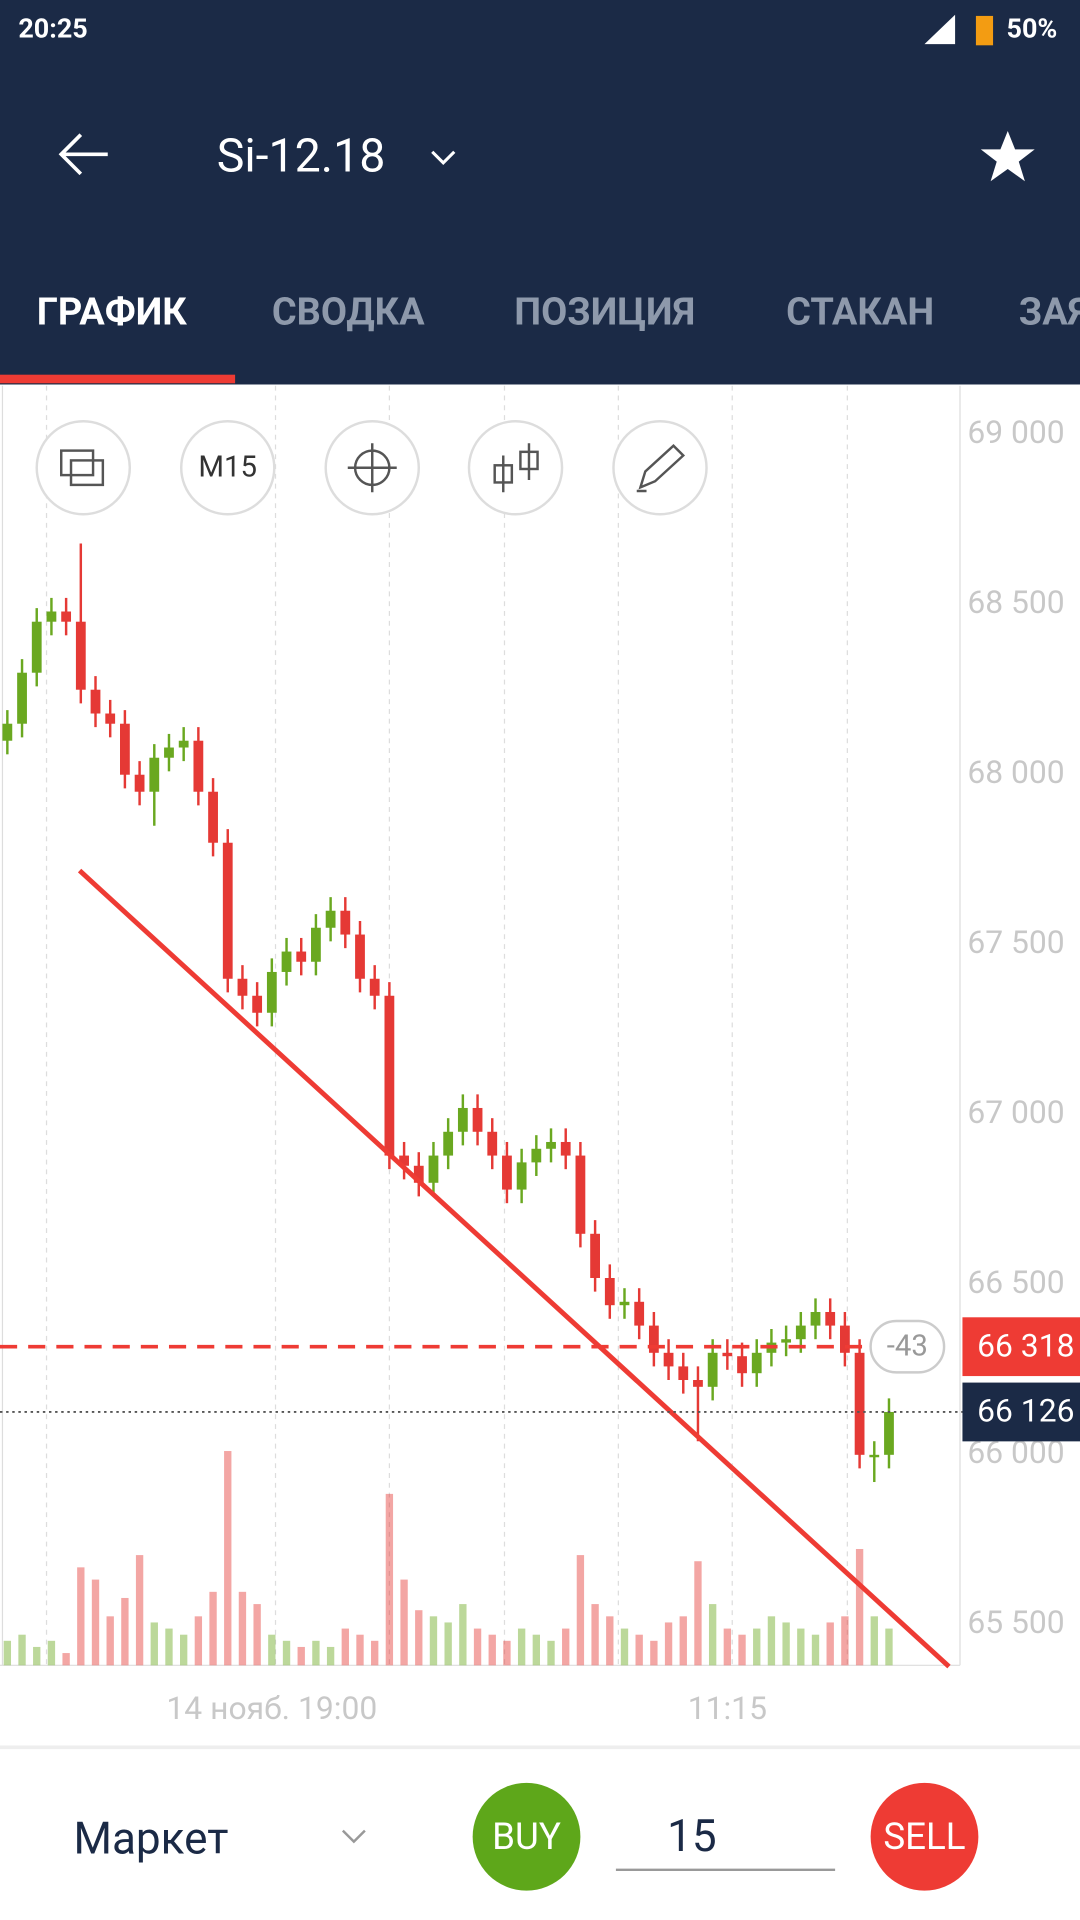 The height and width of the screenshot is (1920, 1080). What do you see at coordinates (526, 1836) in the screenshot?
I see `buy-button` at bounding box center [526, 1836].